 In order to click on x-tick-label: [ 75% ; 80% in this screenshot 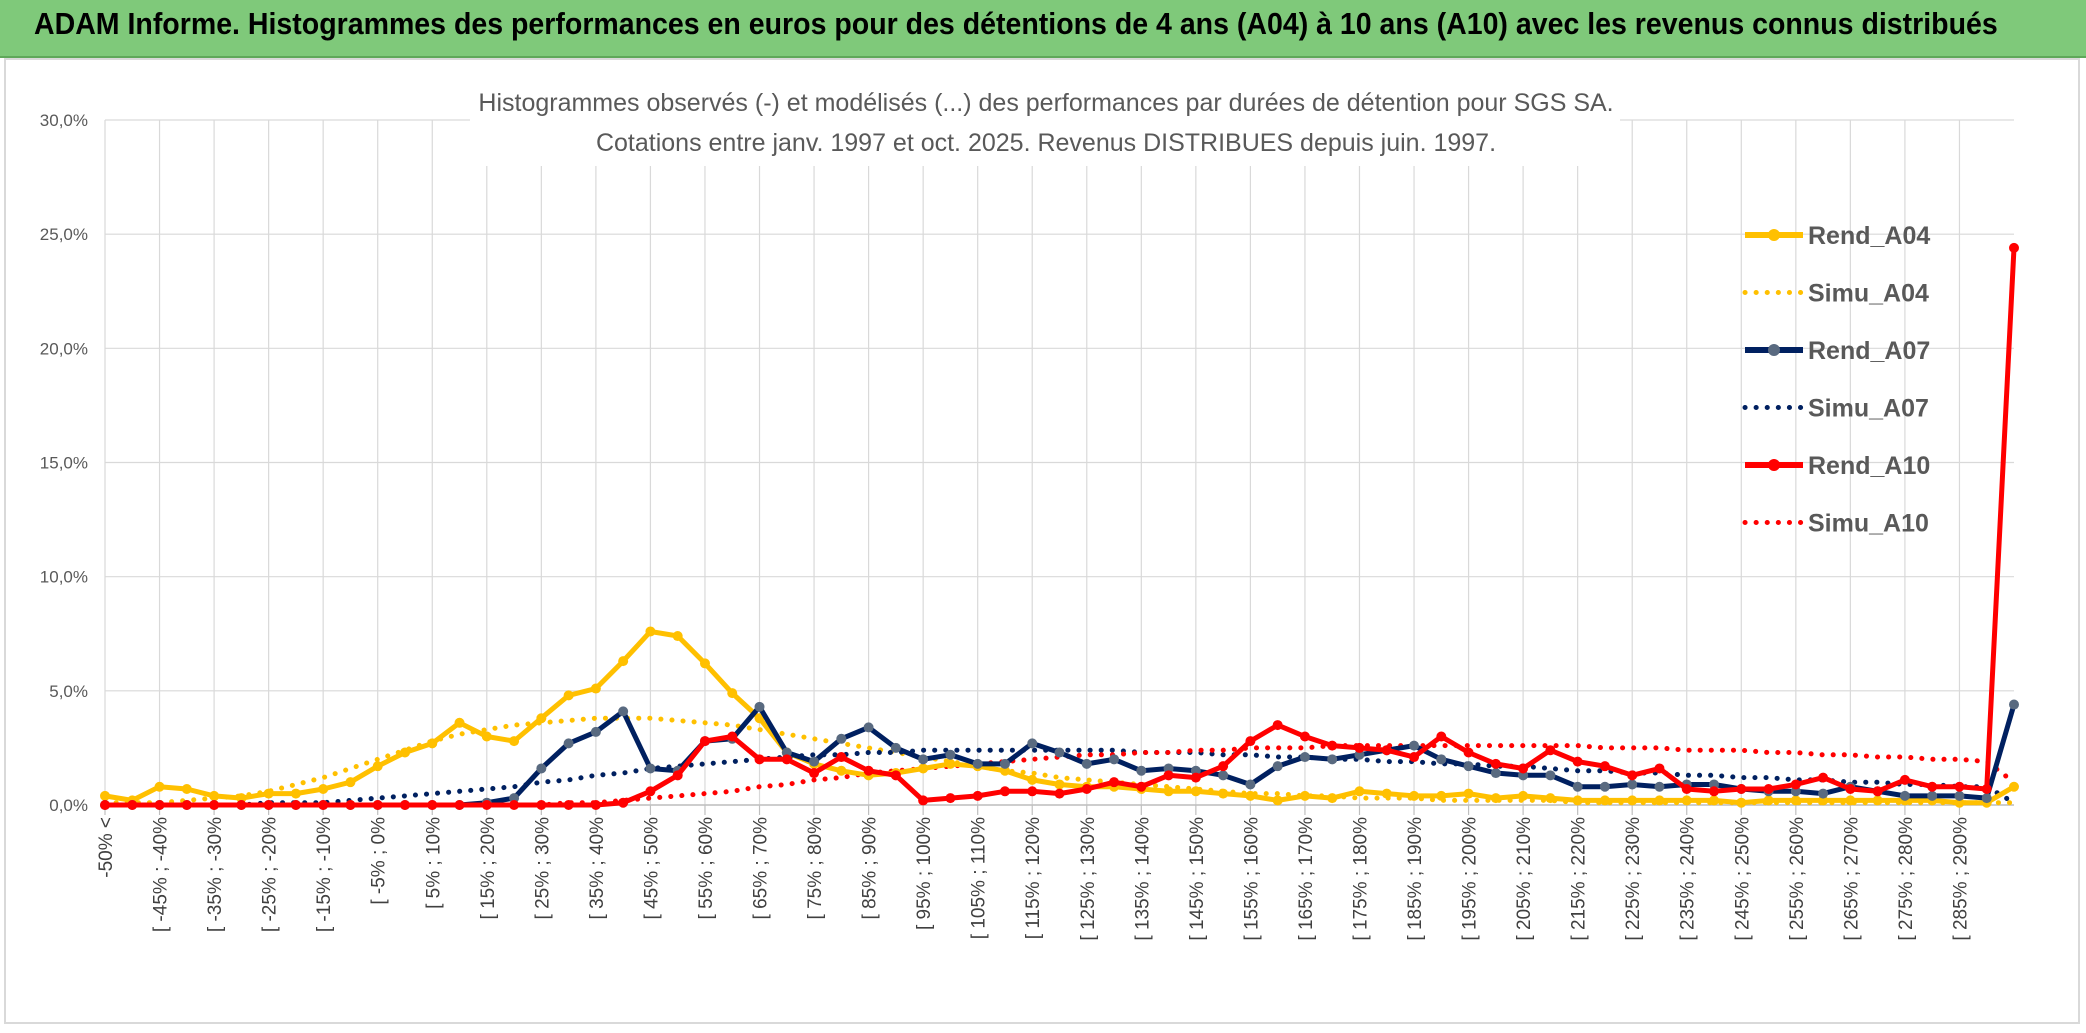, I will do `click(815, 868)`.